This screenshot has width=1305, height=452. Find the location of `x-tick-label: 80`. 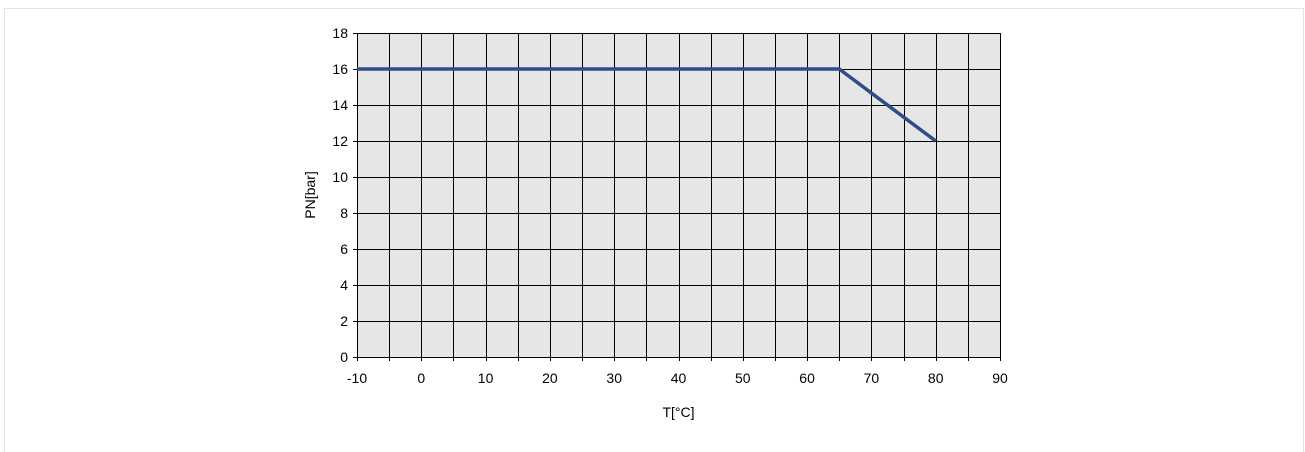

x-tick-label: 80 is located at coordinates (936, 378).